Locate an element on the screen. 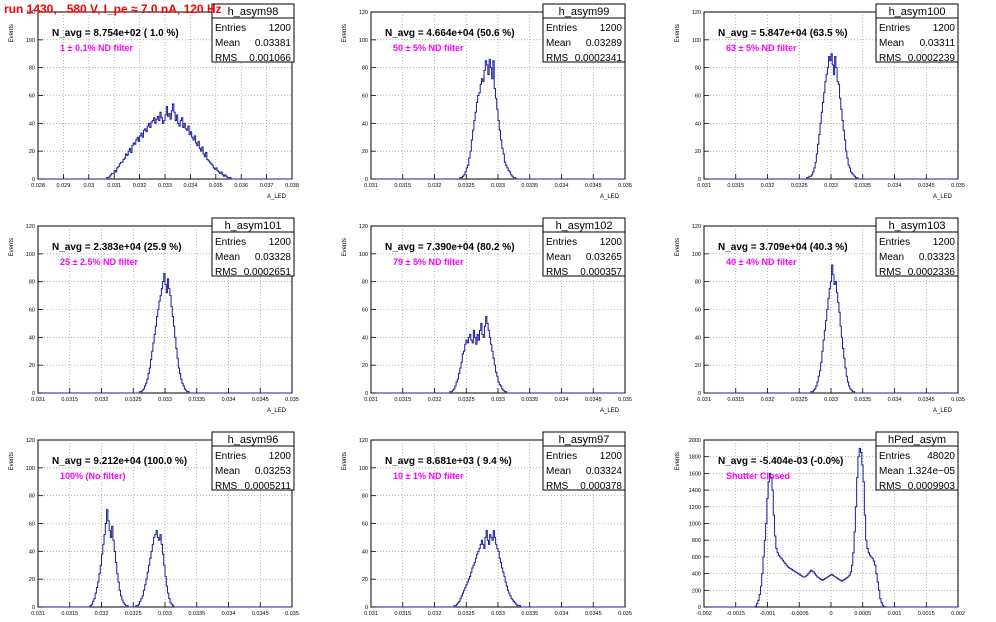 Image resolution: width=996 pixels, height=622 pixels. stats-value: 0.001066 is located at coordinates (270, 58).